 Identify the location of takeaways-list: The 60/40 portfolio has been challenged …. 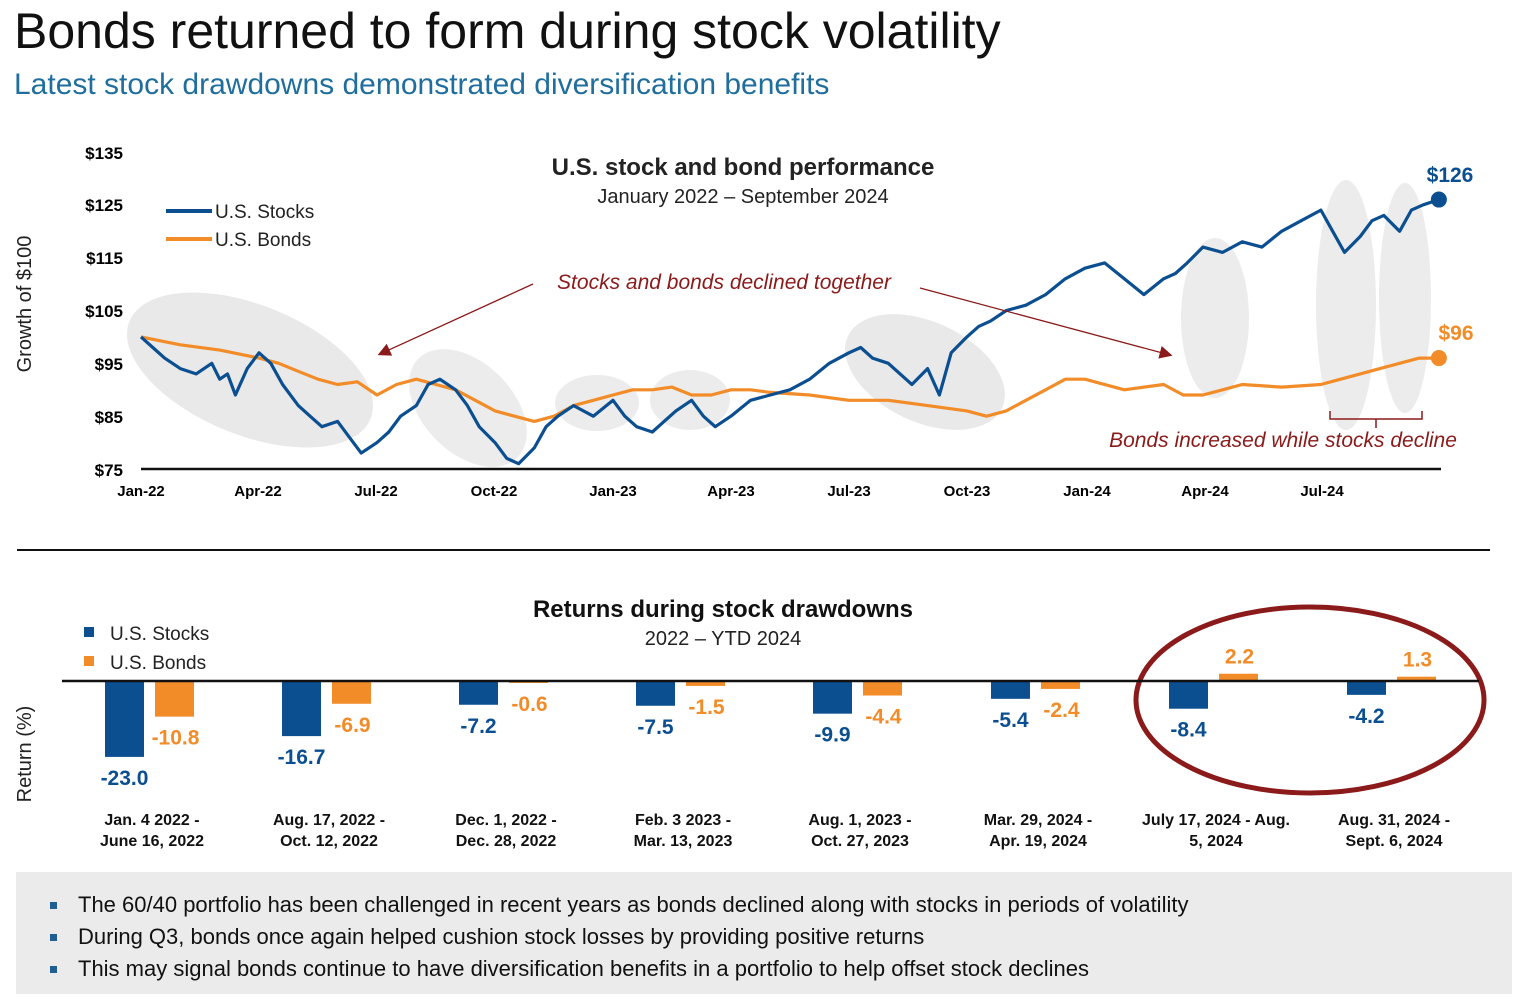
(764, 928).